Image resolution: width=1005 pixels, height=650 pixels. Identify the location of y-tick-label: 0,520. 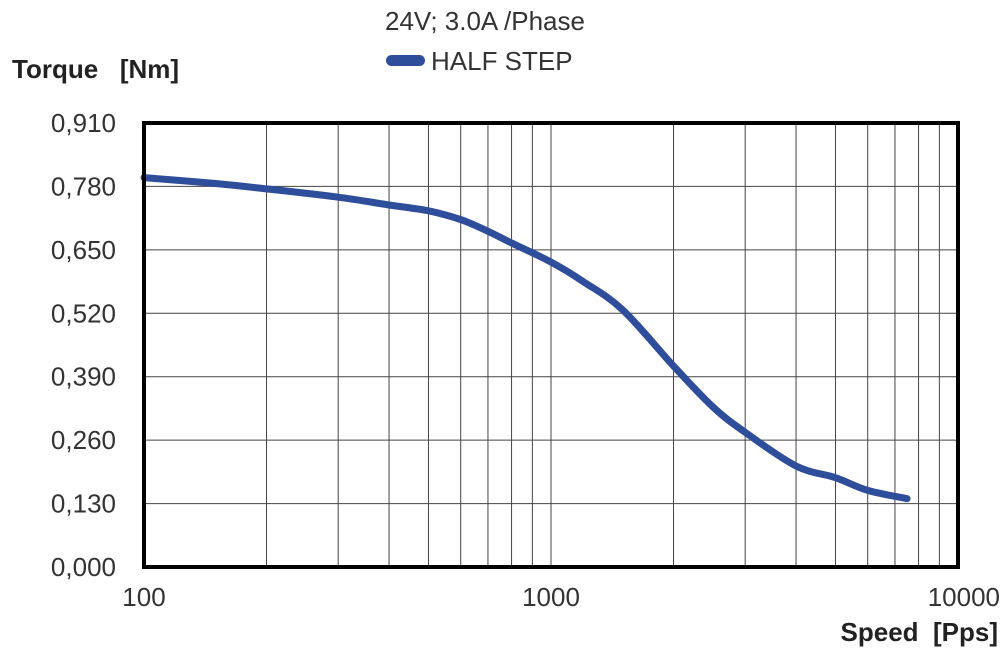
(83, 313).